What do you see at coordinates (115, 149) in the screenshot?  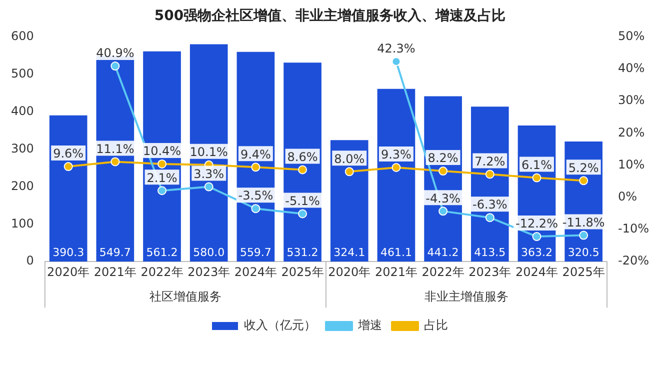 I see `data-label: 11.1%` at bounding box center [115, 149].